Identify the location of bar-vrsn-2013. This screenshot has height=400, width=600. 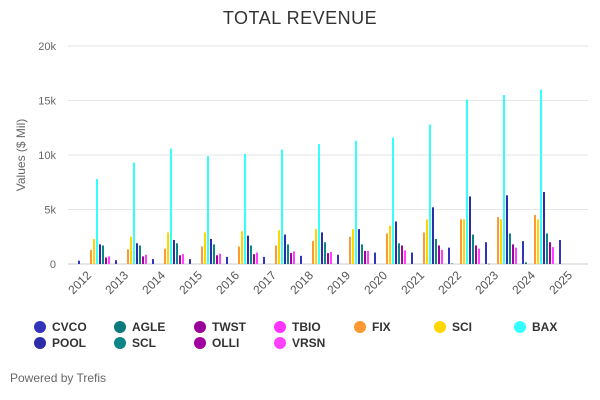
(146, 259).